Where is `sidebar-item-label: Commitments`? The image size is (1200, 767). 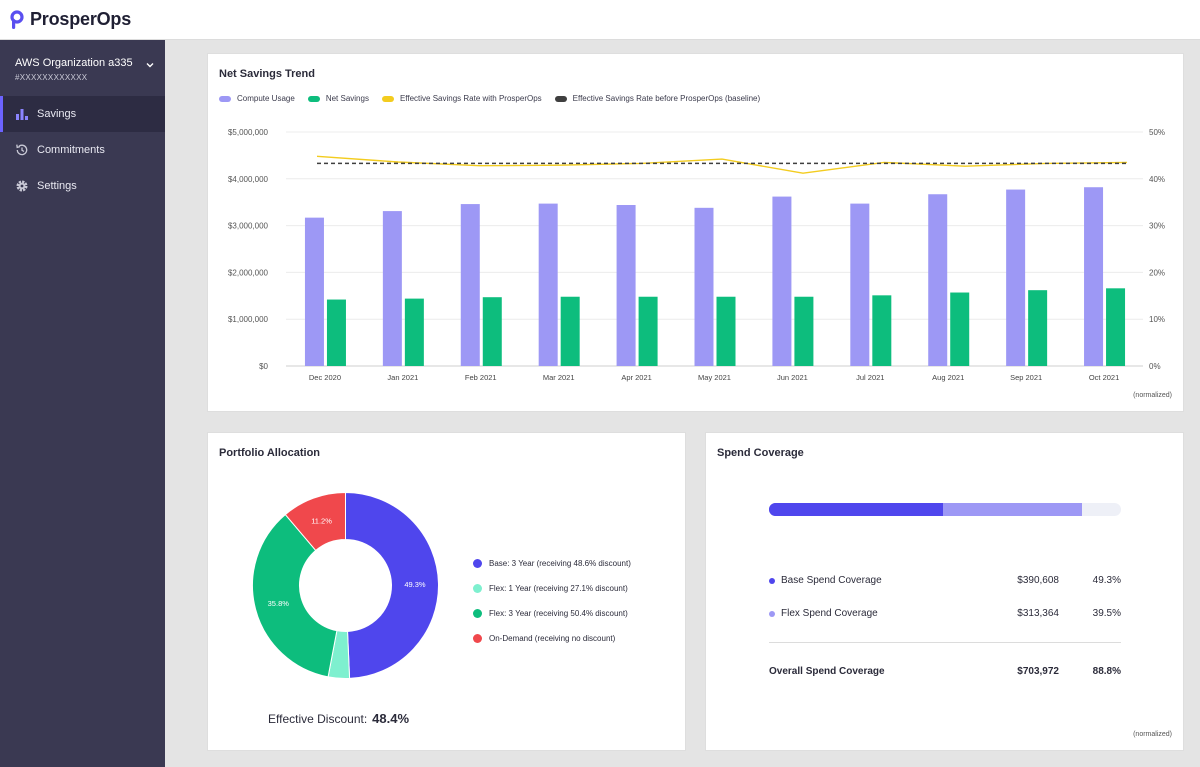
sidebar-item-label: Commitments is located at coordinates (71, 150).